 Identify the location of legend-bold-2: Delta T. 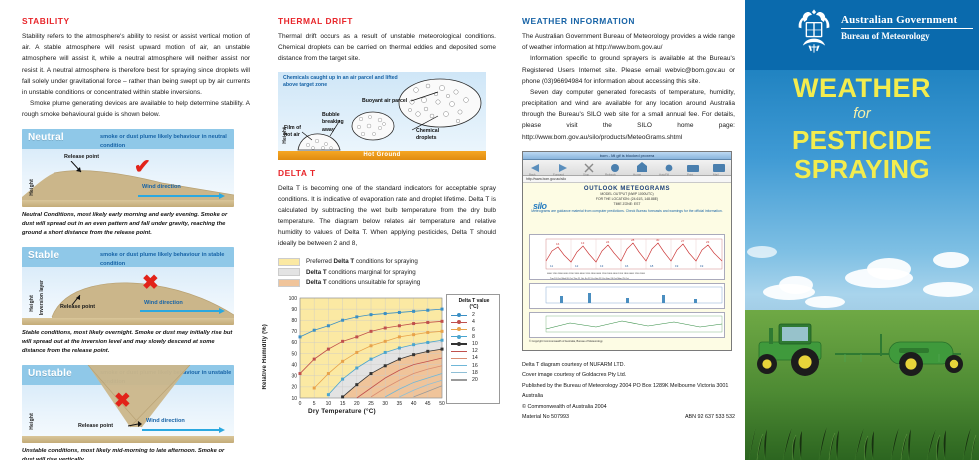
(316, 283).